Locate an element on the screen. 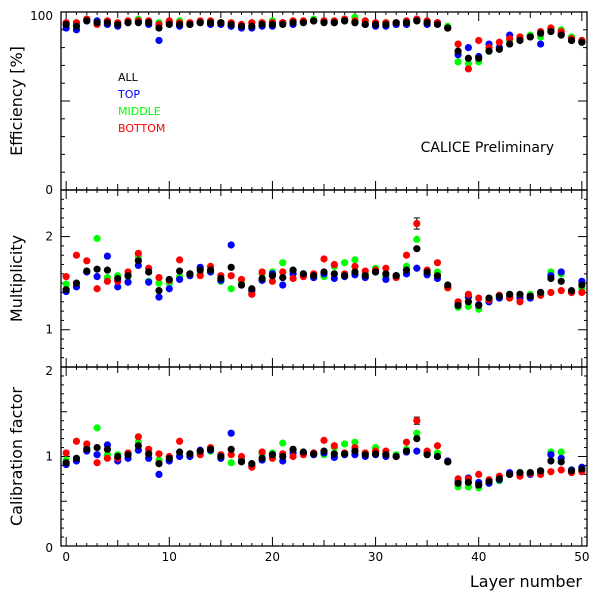 The width and height of the screenshot is (596, 601). x-tick-label: 10 is located at coordinates (169, 557).